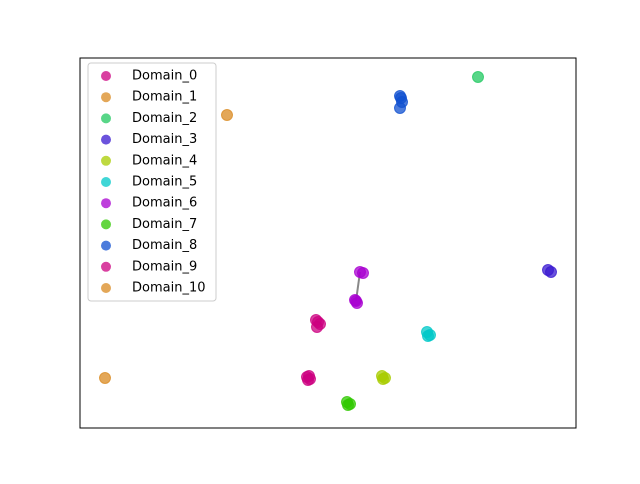 The image size is (640, 484). Describe the element at coordinates (164, 160) in the screenshot. I see `legend-label: Domain_4` at that location.